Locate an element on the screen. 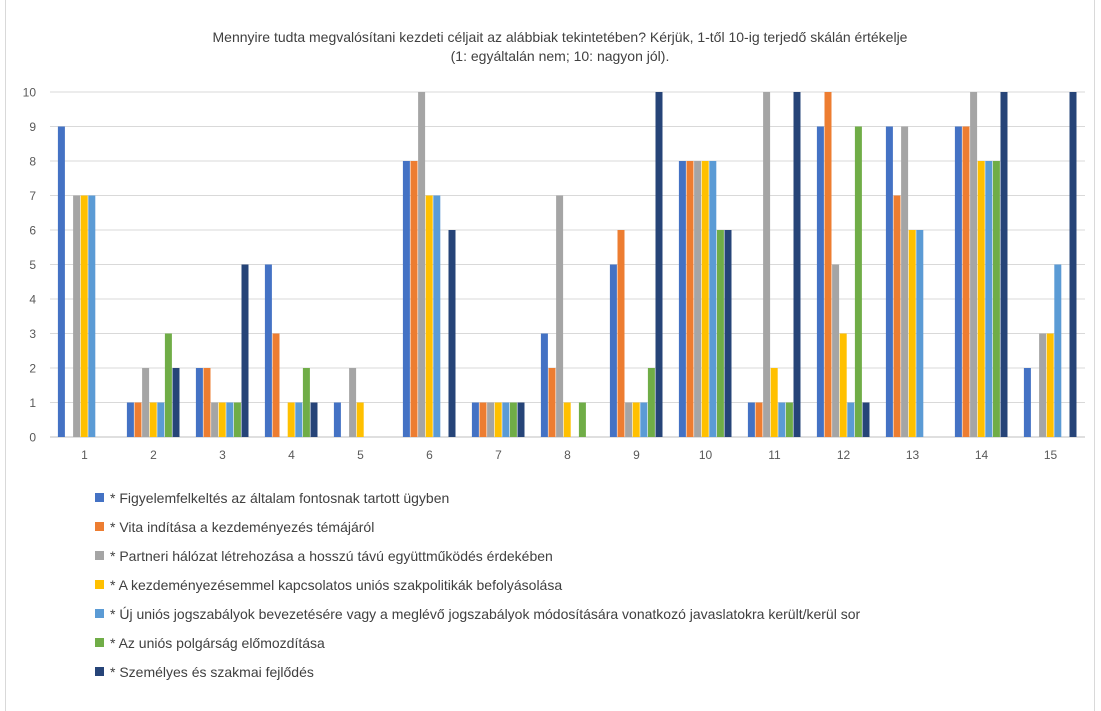  legend-item: * Személyes és szakmai fejlődés is located at coordinates (590, 671).